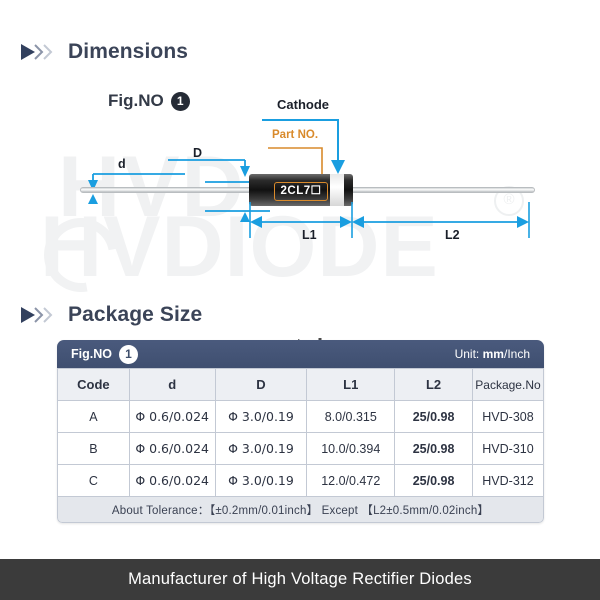  What do you see at coordinates (433, 384) in the screenshot?
I see `column-header-l2: L2` at bounding box center [433, 384].